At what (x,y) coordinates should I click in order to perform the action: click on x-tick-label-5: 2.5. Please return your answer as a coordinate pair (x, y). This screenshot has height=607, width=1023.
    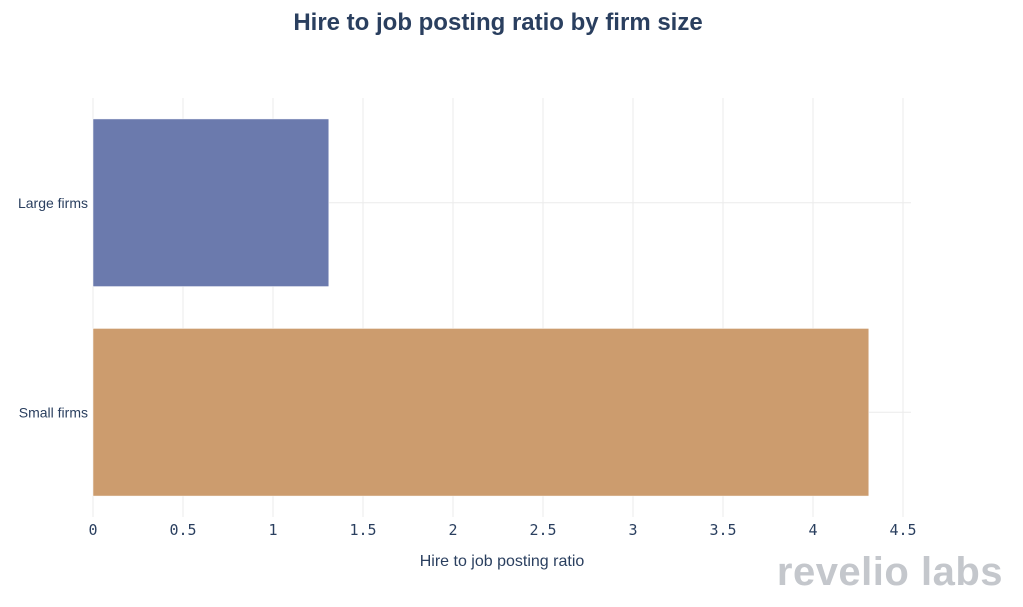
    Looking at the image, I should click on (542, 530).